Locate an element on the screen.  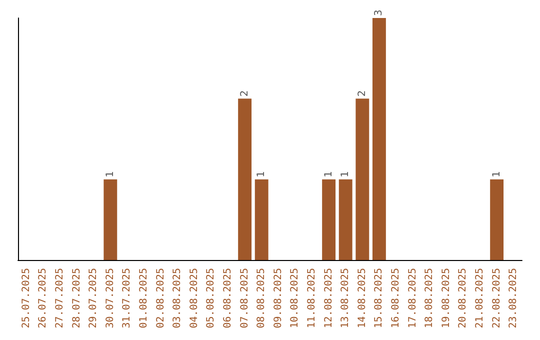
x-tick-label: 30.07.2025 is located at coordinates (110, 298).